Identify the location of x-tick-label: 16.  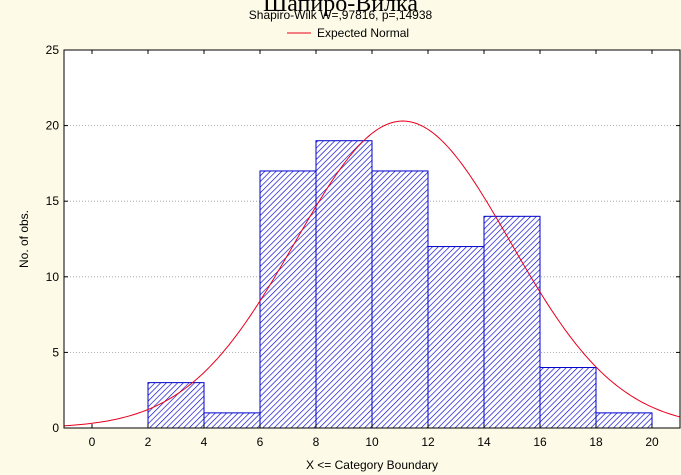
(540, 442).